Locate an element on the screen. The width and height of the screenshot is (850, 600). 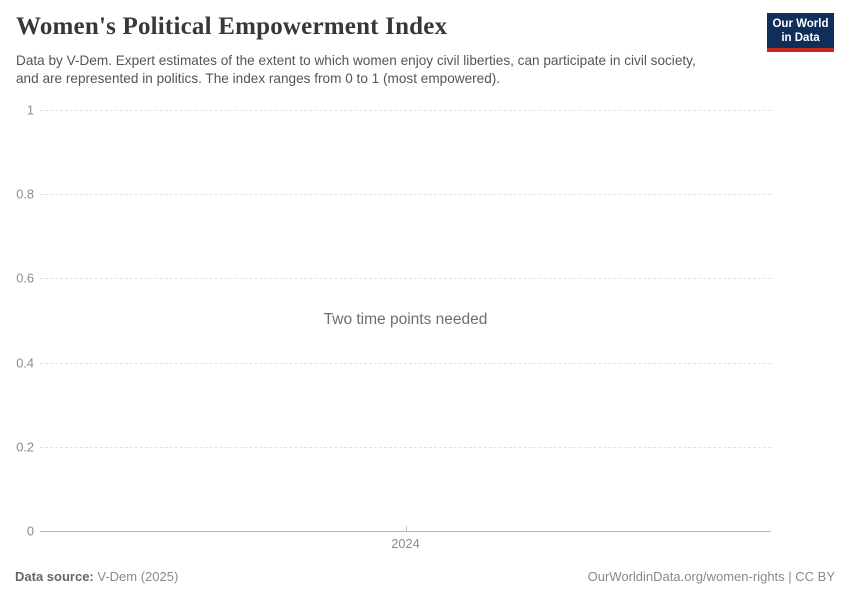
y-axis-tick-label: 1 is located at coordinates (30, 110).